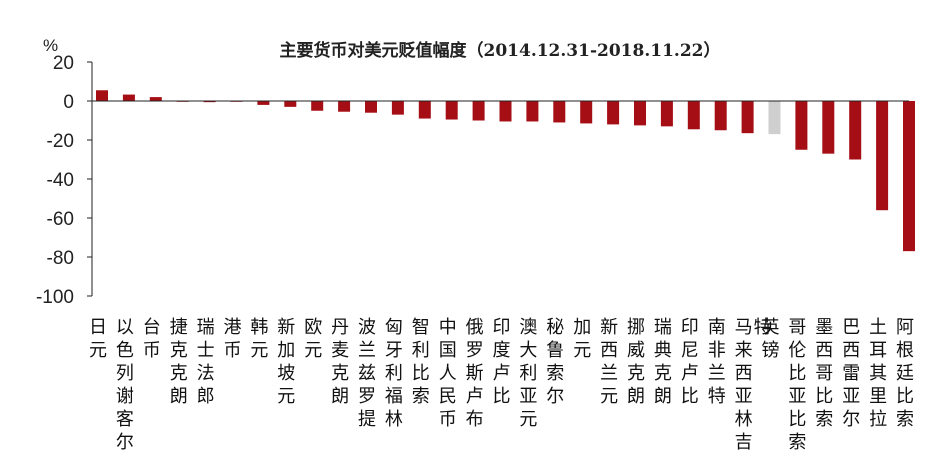  I want to click on x-tick-label-char: 日, so click(98, 327).